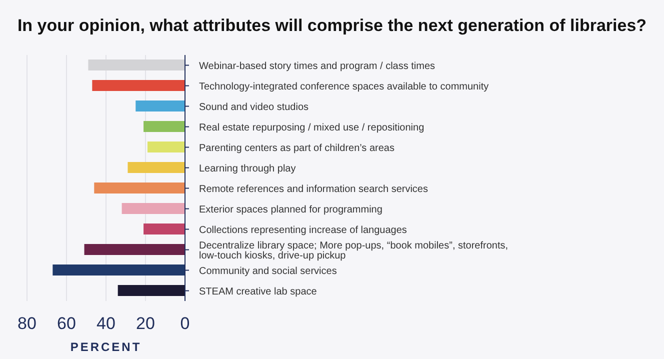 Image resolution: width=664 pixels, height=359 pixels. I want to click on x-tick-label: 20, so click(145, 324).